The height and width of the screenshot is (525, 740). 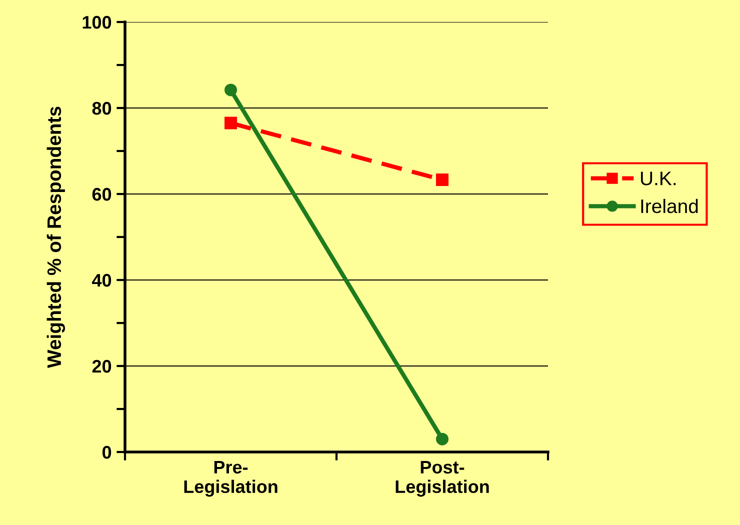 What do you see at coordinates (107, 452) in the screenshot?
I see `y-tick-label: 0` at bounding box center [107, 452].